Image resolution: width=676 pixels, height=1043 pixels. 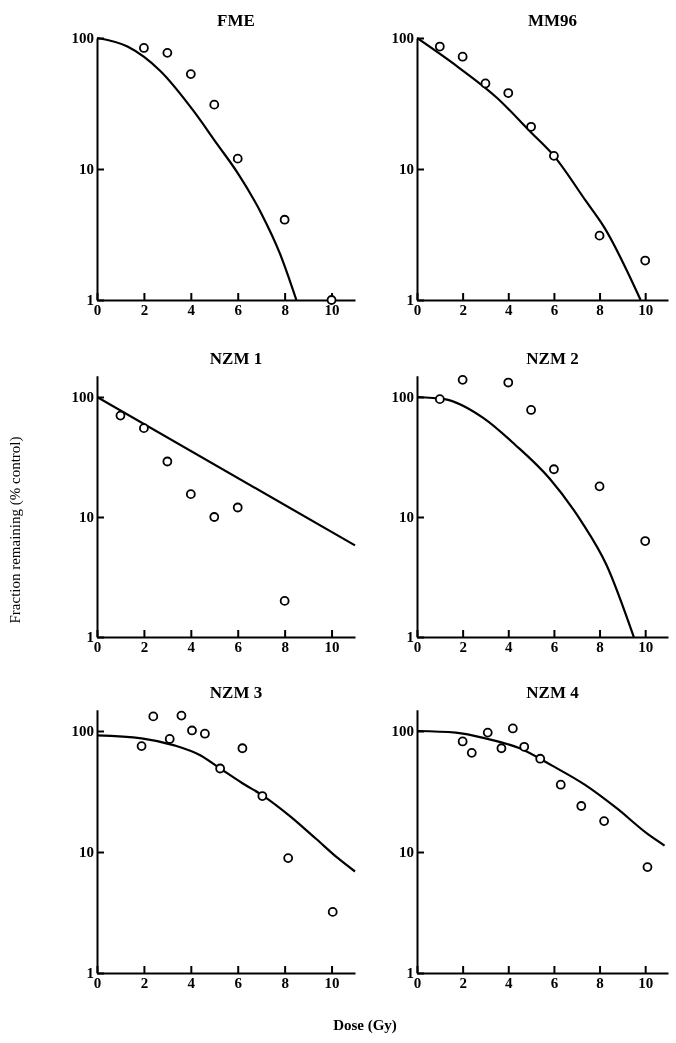 What do you see at coordinates (365, 1025) in the screenshot?
I see `x-axis-title: Dose (Gy)` at bounding box center [365, 1025].